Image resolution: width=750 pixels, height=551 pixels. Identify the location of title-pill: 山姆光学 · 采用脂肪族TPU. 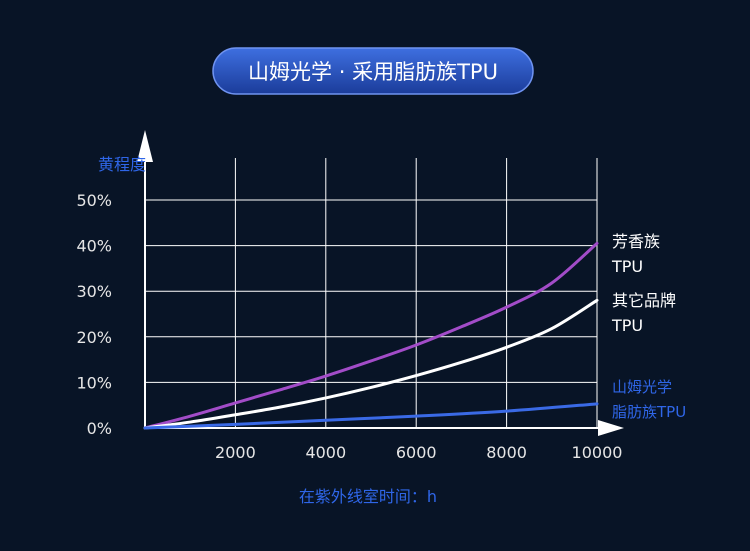
(373, 71).